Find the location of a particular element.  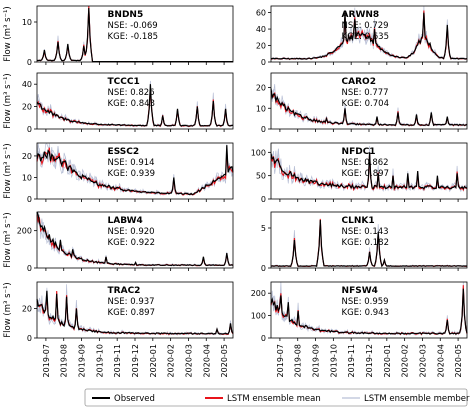

nse-value: NSE: 0.862 is located at coordinates (365, 163).